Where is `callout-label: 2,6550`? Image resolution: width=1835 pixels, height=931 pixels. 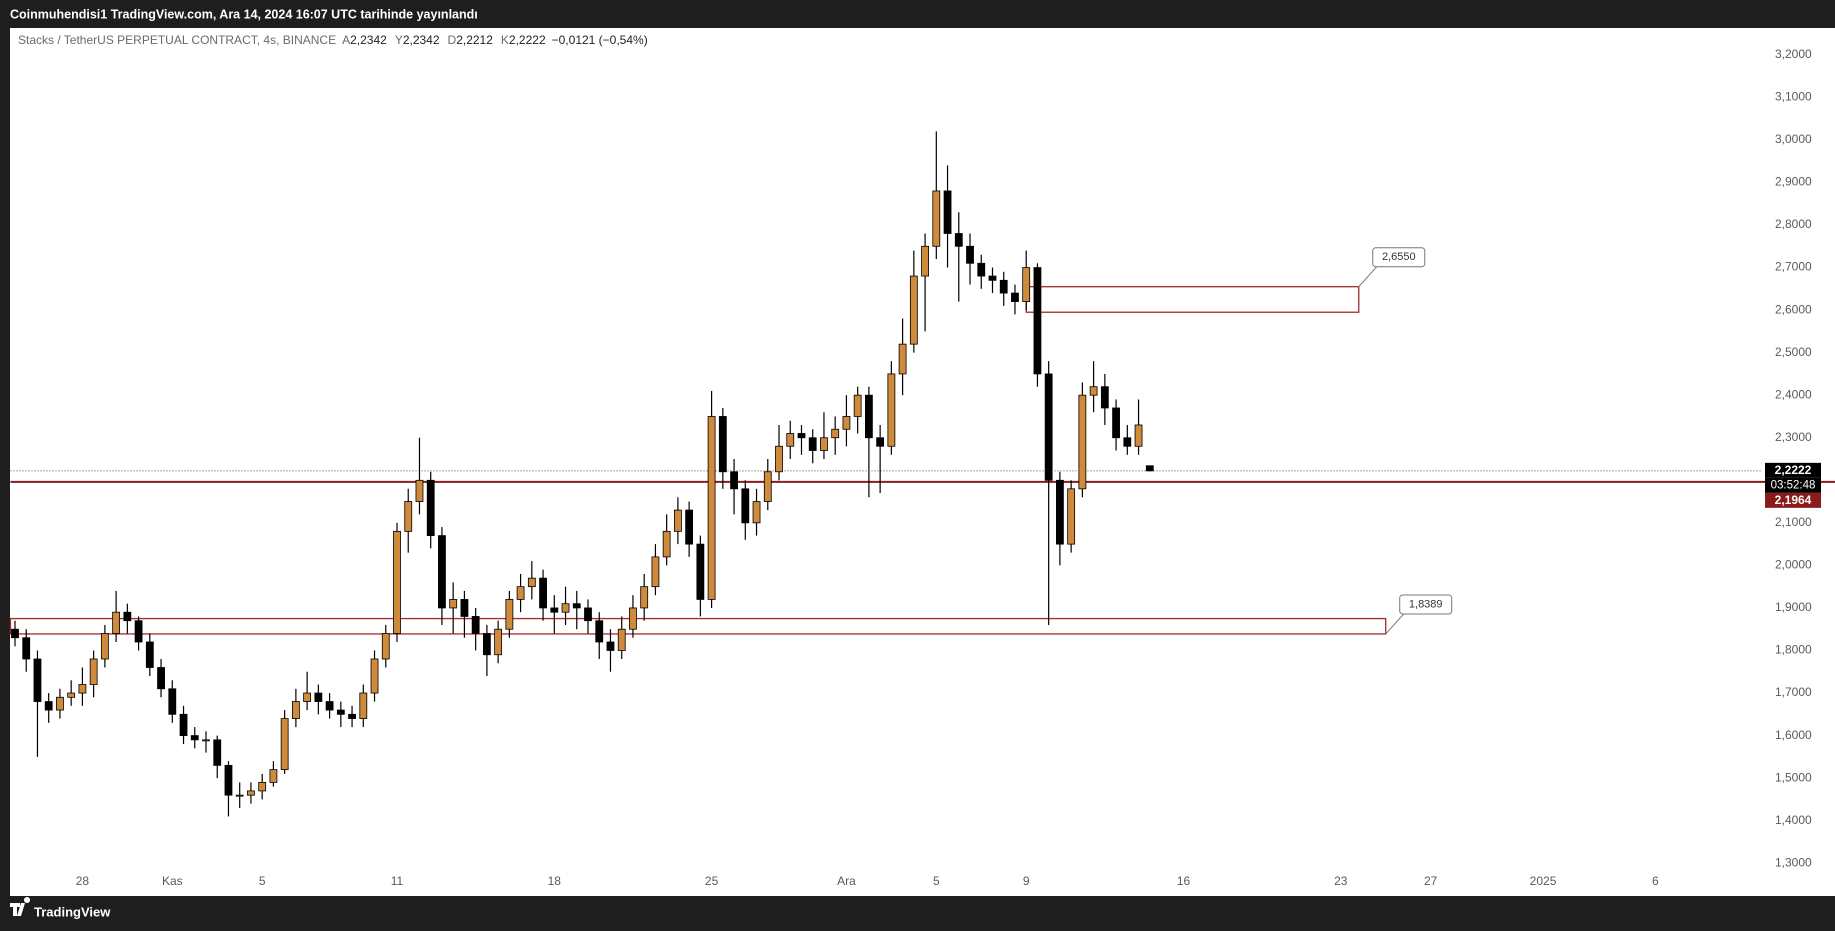 callout-label: 2,6550 is located at coordinates (1399, 257).